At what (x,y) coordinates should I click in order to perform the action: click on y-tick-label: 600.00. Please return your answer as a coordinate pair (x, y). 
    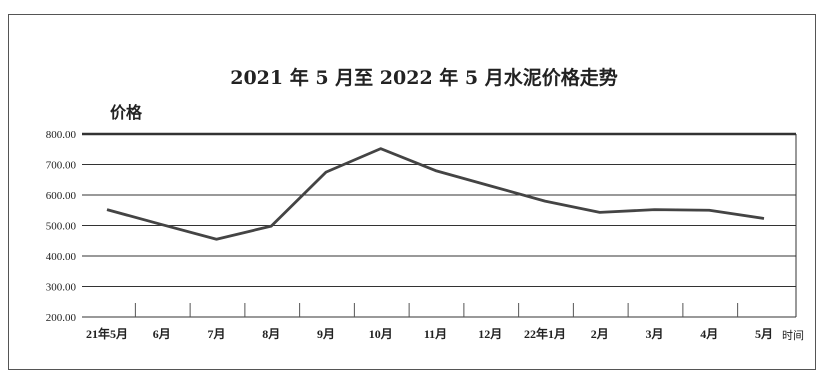
    Looking at the image, I should click on (61, 196).